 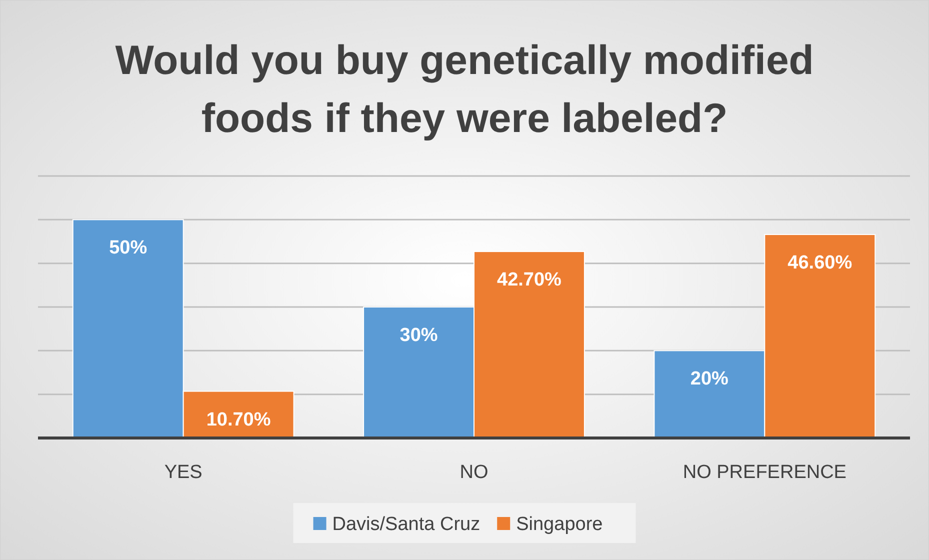 What do you see at coordinates (406, 524) in the screenshot?
I see `text: Davis/Santa Cruz` at bounding box center [406, 524].